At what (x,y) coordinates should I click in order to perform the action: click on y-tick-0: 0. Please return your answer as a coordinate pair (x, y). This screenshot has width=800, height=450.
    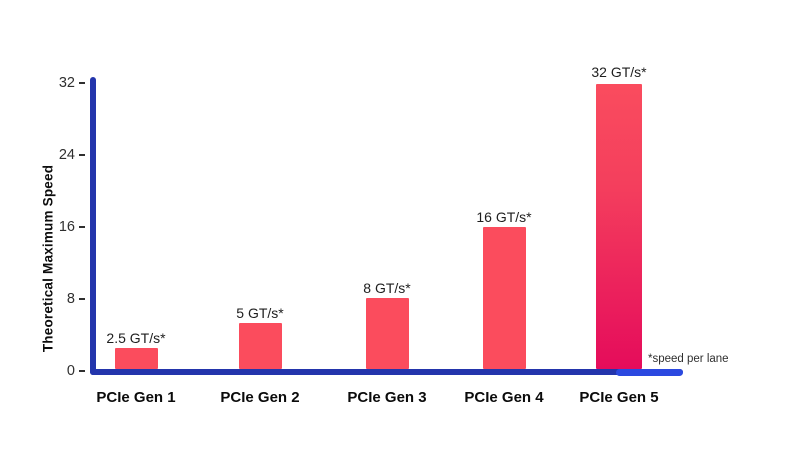
    Looking at the image, I should click on (57, 371).